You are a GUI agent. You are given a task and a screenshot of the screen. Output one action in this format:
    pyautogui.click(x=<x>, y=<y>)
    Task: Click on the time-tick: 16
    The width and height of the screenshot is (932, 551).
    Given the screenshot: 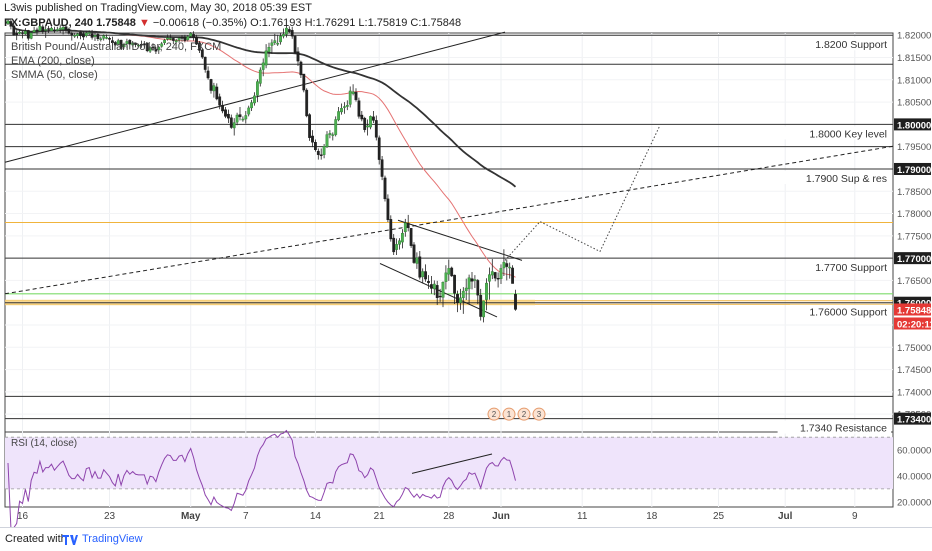 What is the action you would take?
    pyautogui.click(x=23, y=516)
    